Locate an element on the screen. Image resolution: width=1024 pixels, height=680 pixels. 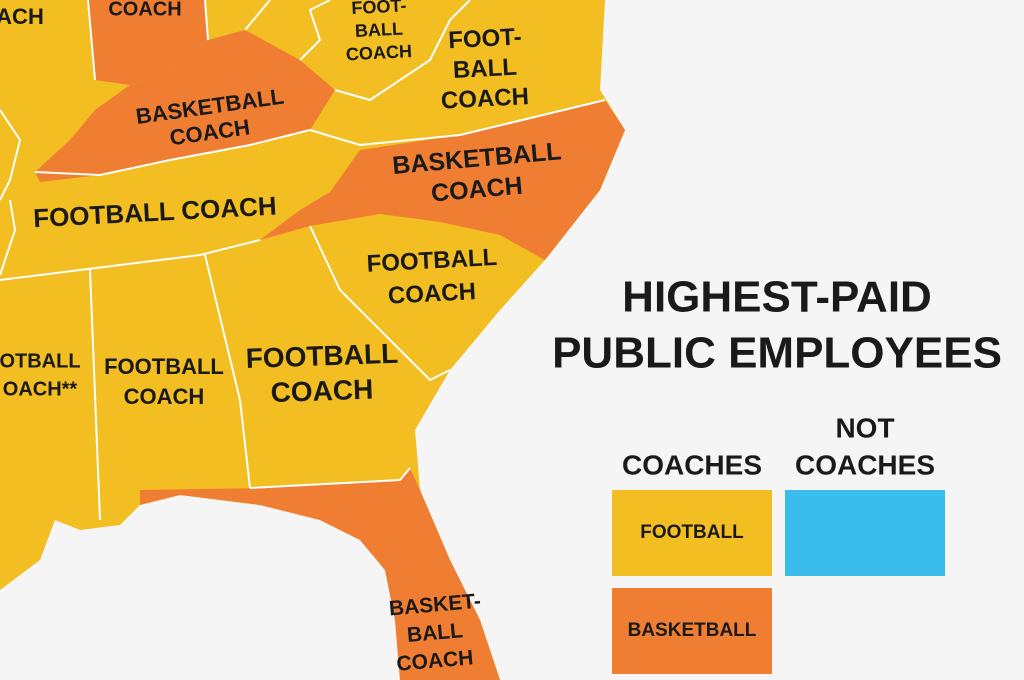
legend-title: HIGHEST-PAID is located at coordinates (777, 297).